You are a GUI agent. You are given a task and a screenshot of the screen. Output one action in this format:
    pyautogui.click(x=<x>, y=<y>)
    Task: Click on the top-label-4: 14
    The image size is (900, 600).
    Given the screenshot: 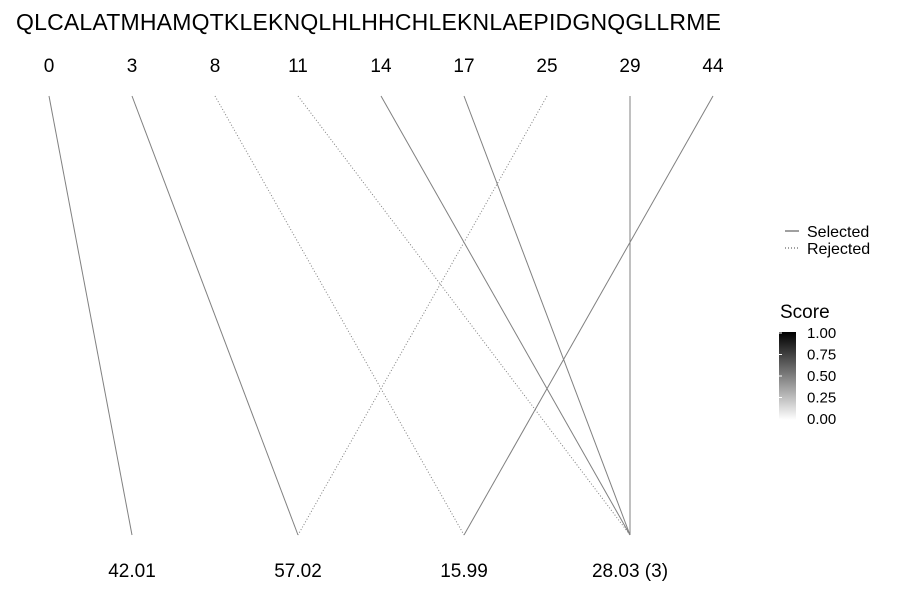 What is the action you would take?
    pyautogui.click(x=381, y=66)
    